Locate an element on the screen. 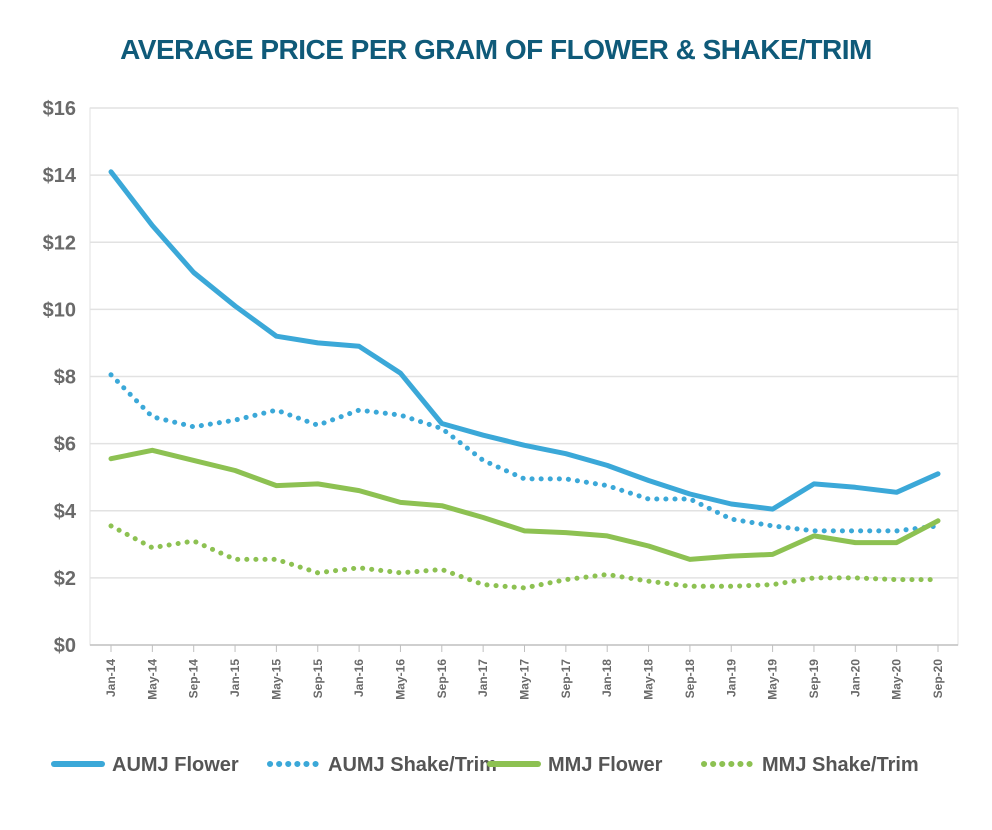 The width and height of the screenshot is (992, 830). x-tick-label: Sep-18 is located at coordinates (690, 679).